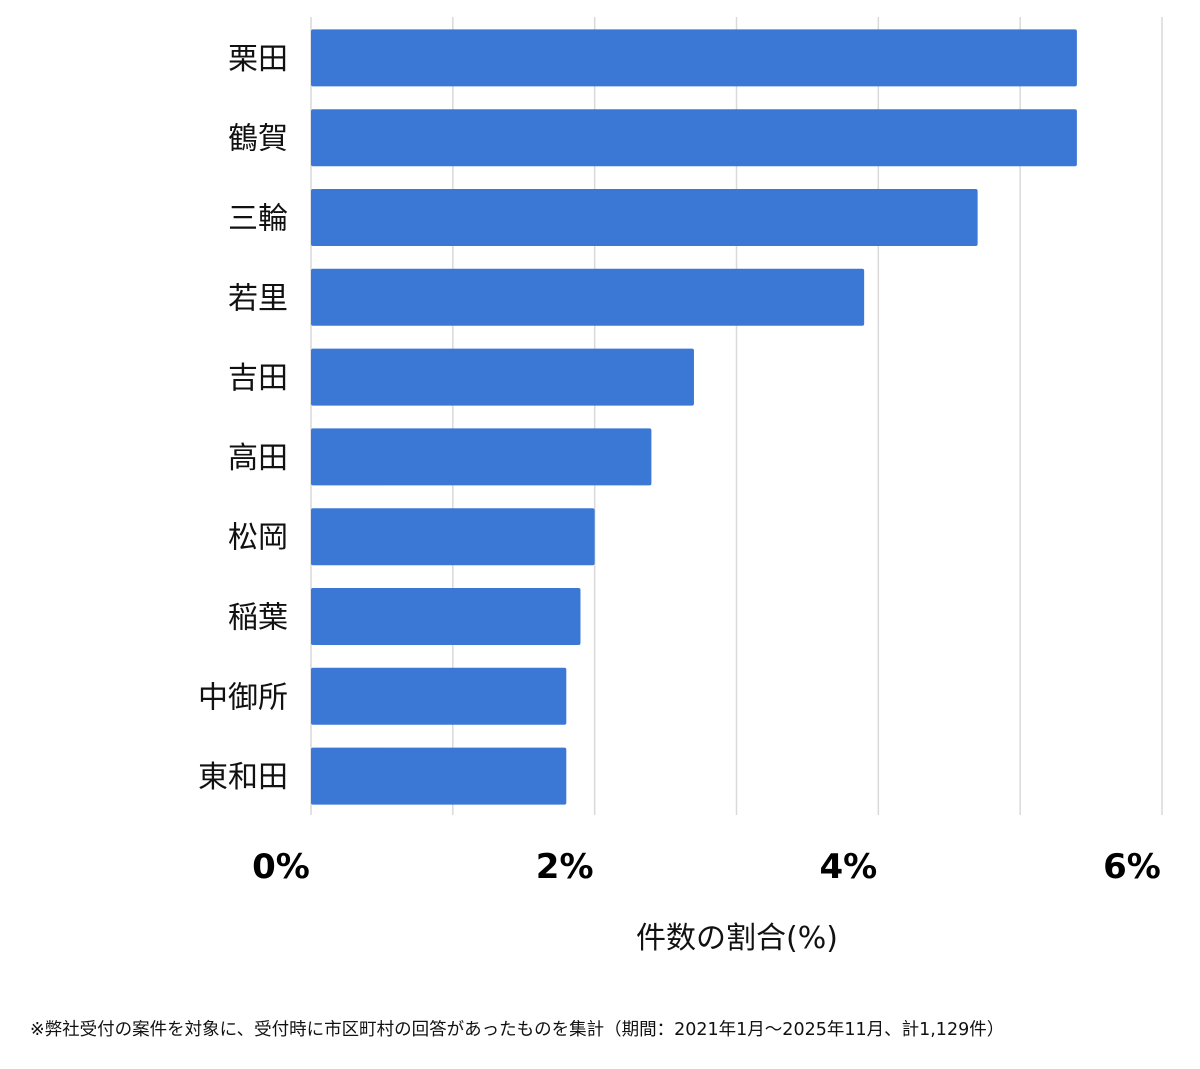 Image resolution: width=1200 pixels, height=1069 pixels. I want to click on category-label-0: 栗田, so click(258, 59).